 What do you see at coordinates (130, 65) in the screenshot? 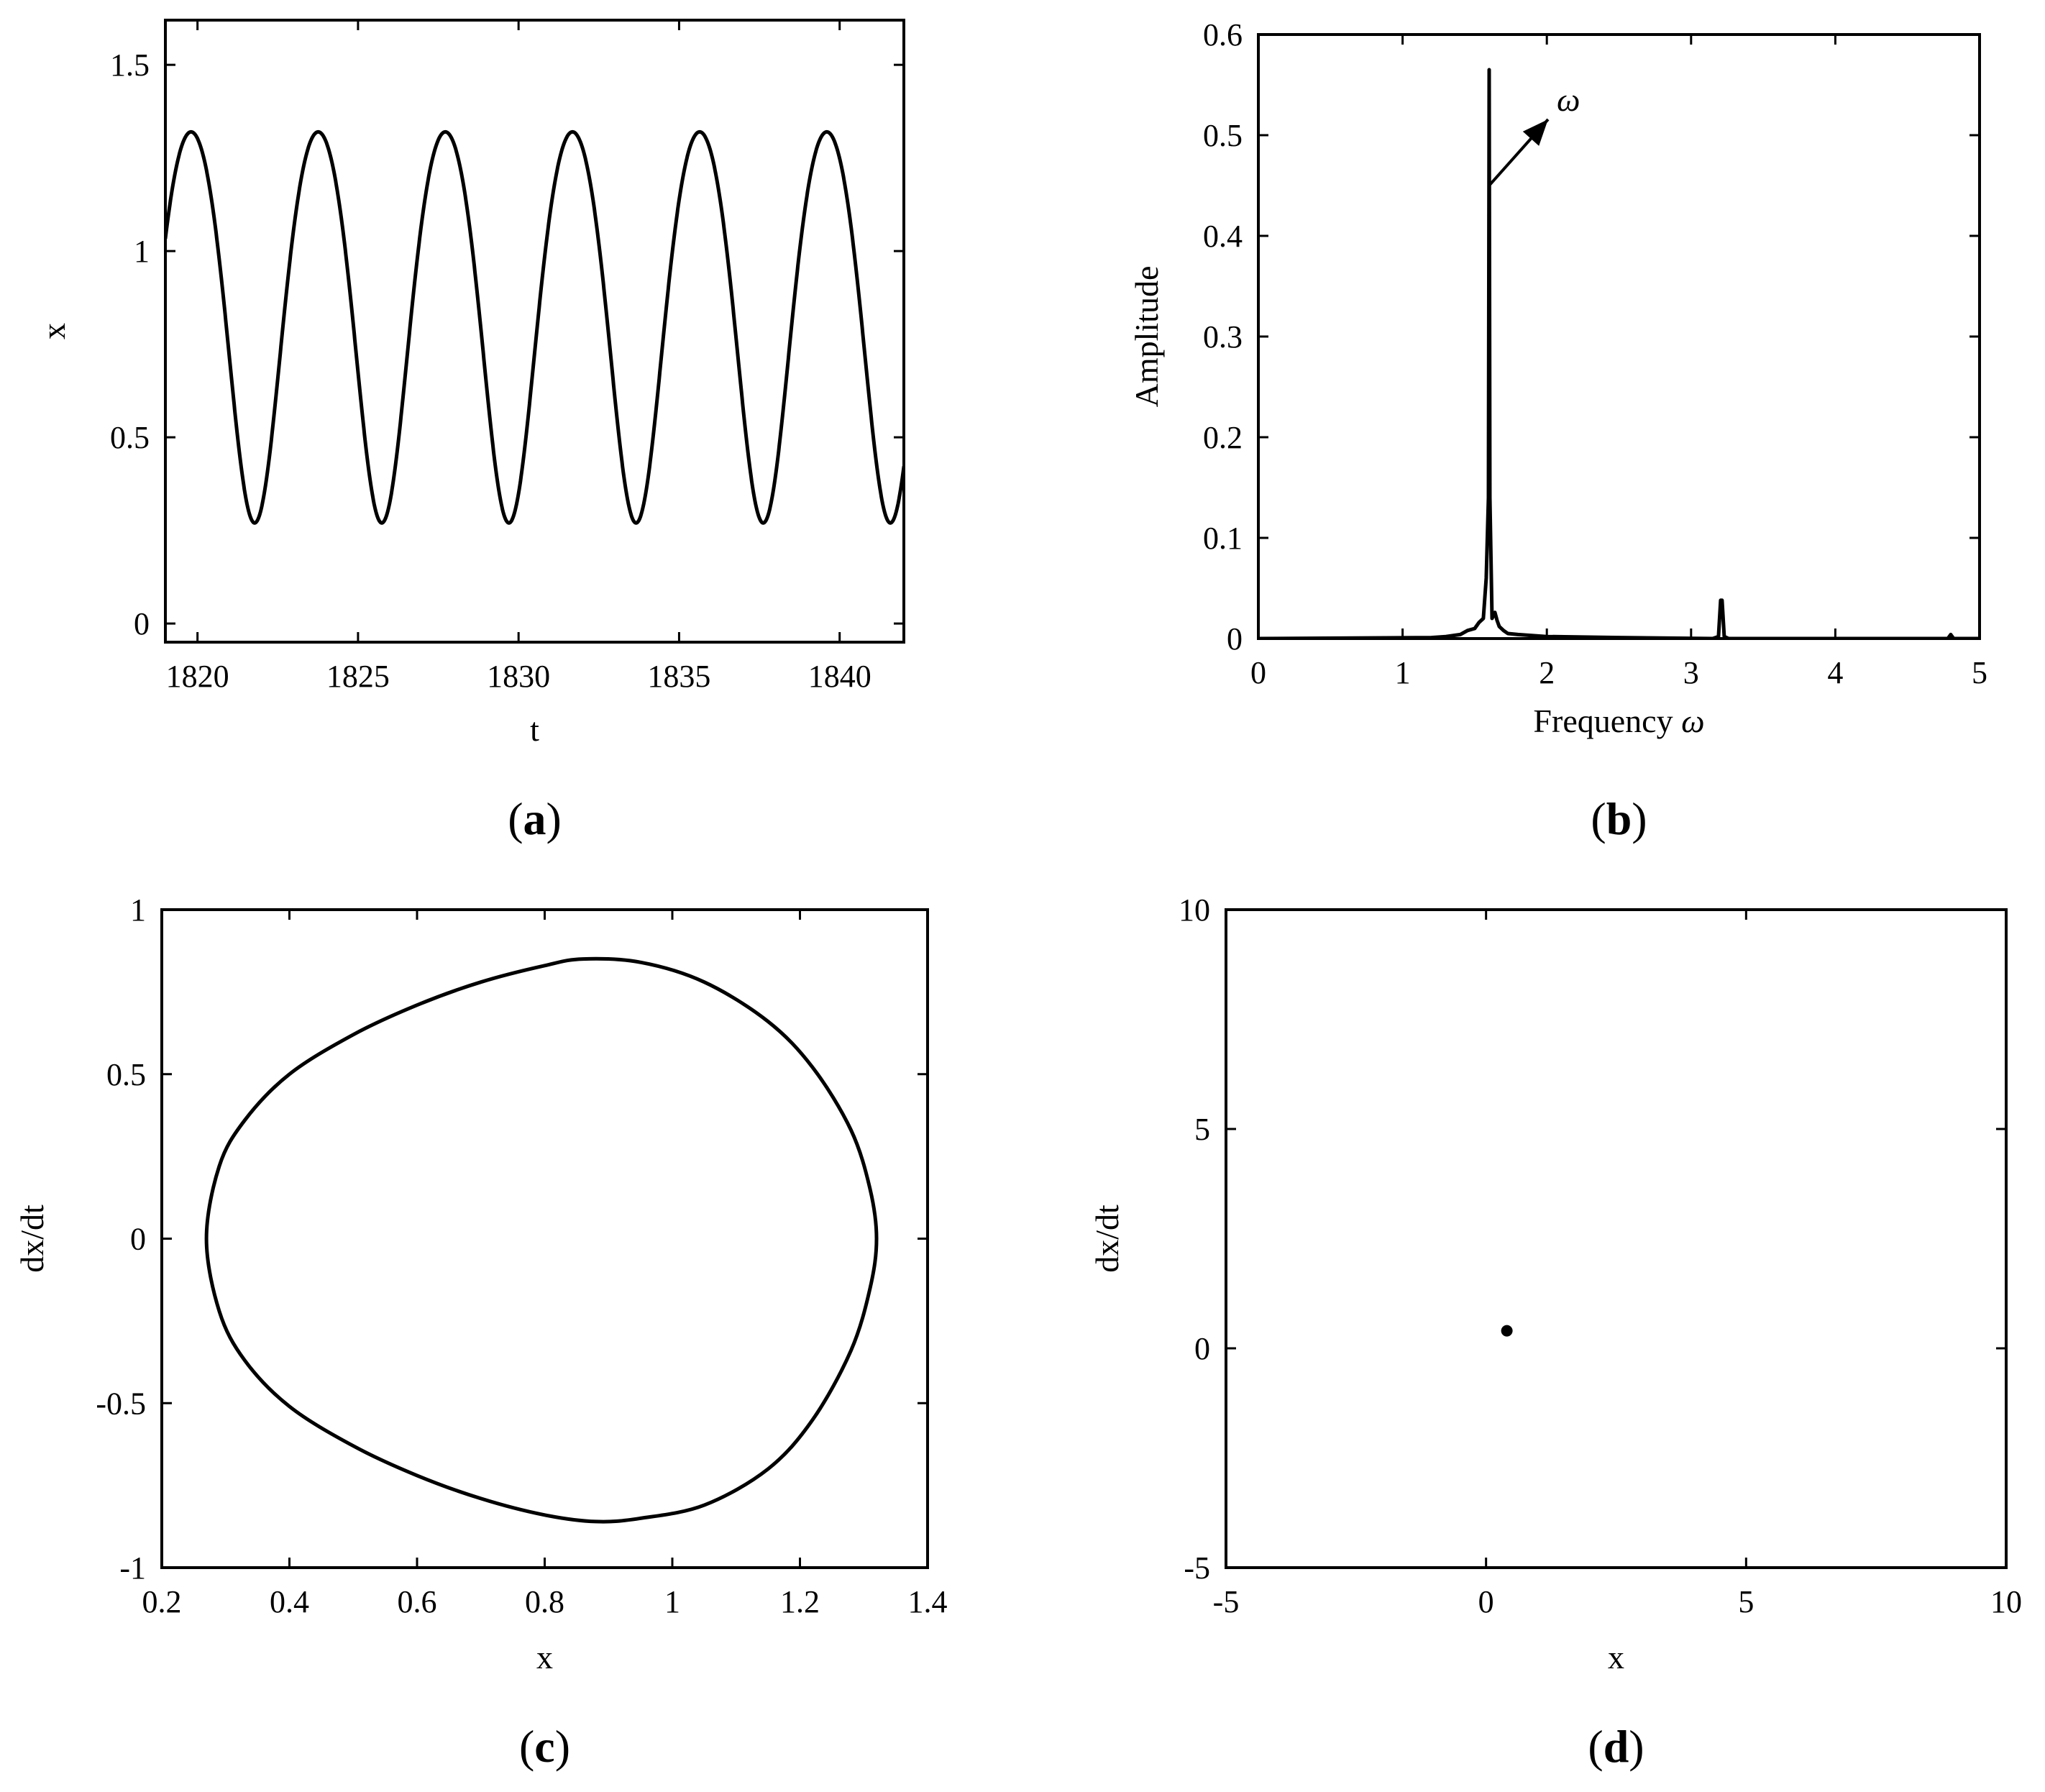
I see `y-tick-label: 1.5` at bounding box center [130, 65].